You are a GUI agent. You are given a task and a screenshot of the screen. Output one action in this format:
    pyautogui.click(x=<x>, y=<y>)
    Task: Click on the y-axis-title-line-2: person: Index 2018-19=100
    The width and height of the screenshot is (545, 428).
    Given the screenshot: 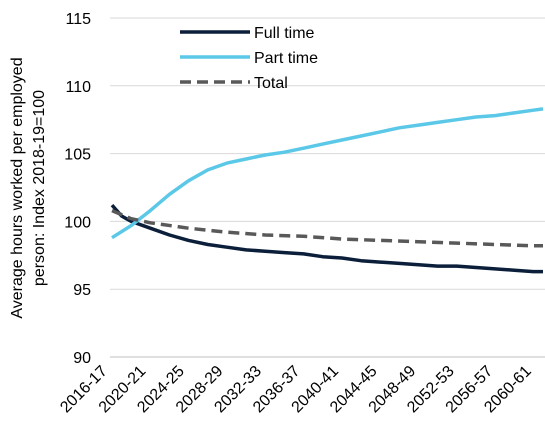 What is the action you would take?
    pyautogui.click(x=39, y=188)
    